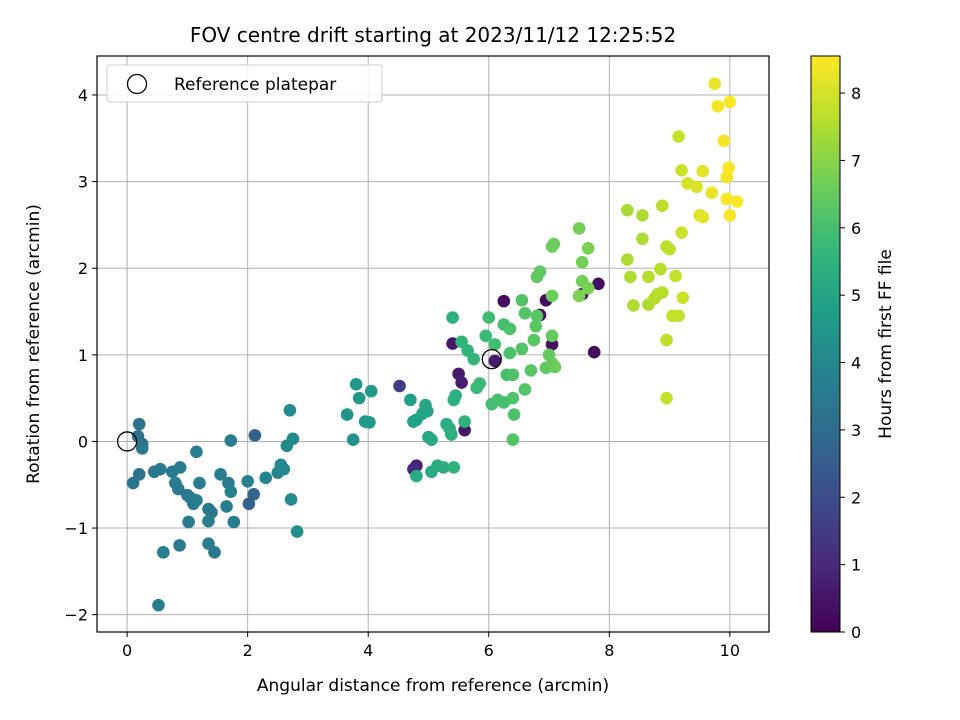 The height and width of the screenshot is (720, 960). Describe the element at coordinates (433, 686) in the screenshot. I see `x-axis-label: Angular distance from reference (arcmin)` at that location.